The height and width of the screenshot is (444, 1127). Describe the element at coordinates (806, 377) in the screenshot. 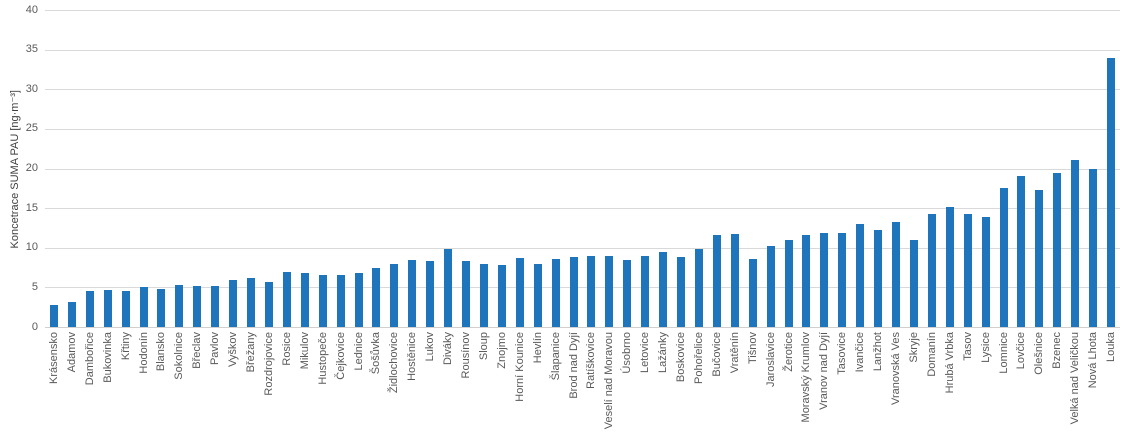

I see `x-tick-label: Moravský Krumlov` at that location.